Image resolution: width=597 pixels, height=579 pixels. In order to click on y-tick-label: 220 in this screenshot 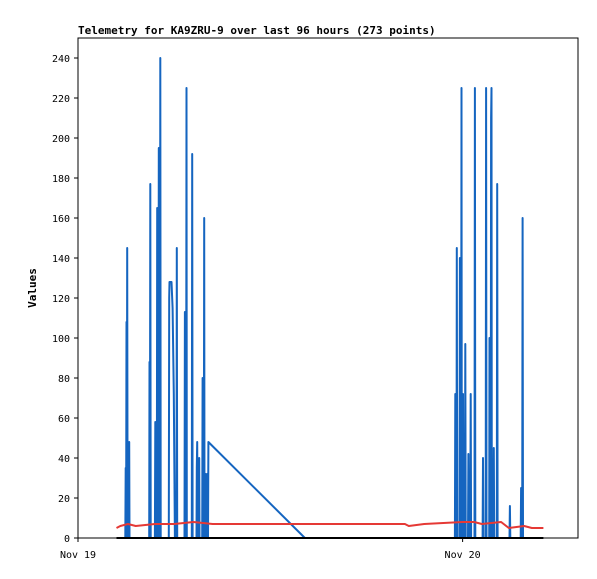, I will do `click(61, 99)`.